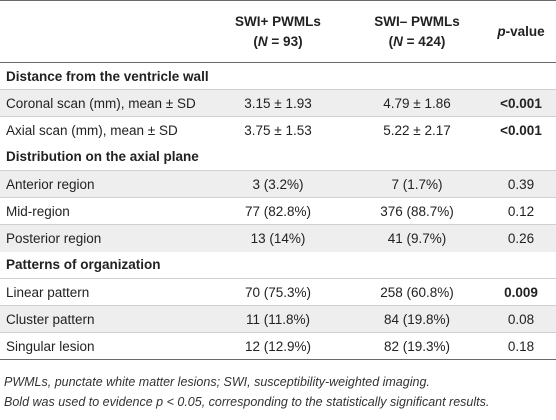 The image size is (556, 420). Describe the element at coordinates (104, 346) in the screenshot. I see `row-label: Singular lesion` at that location.